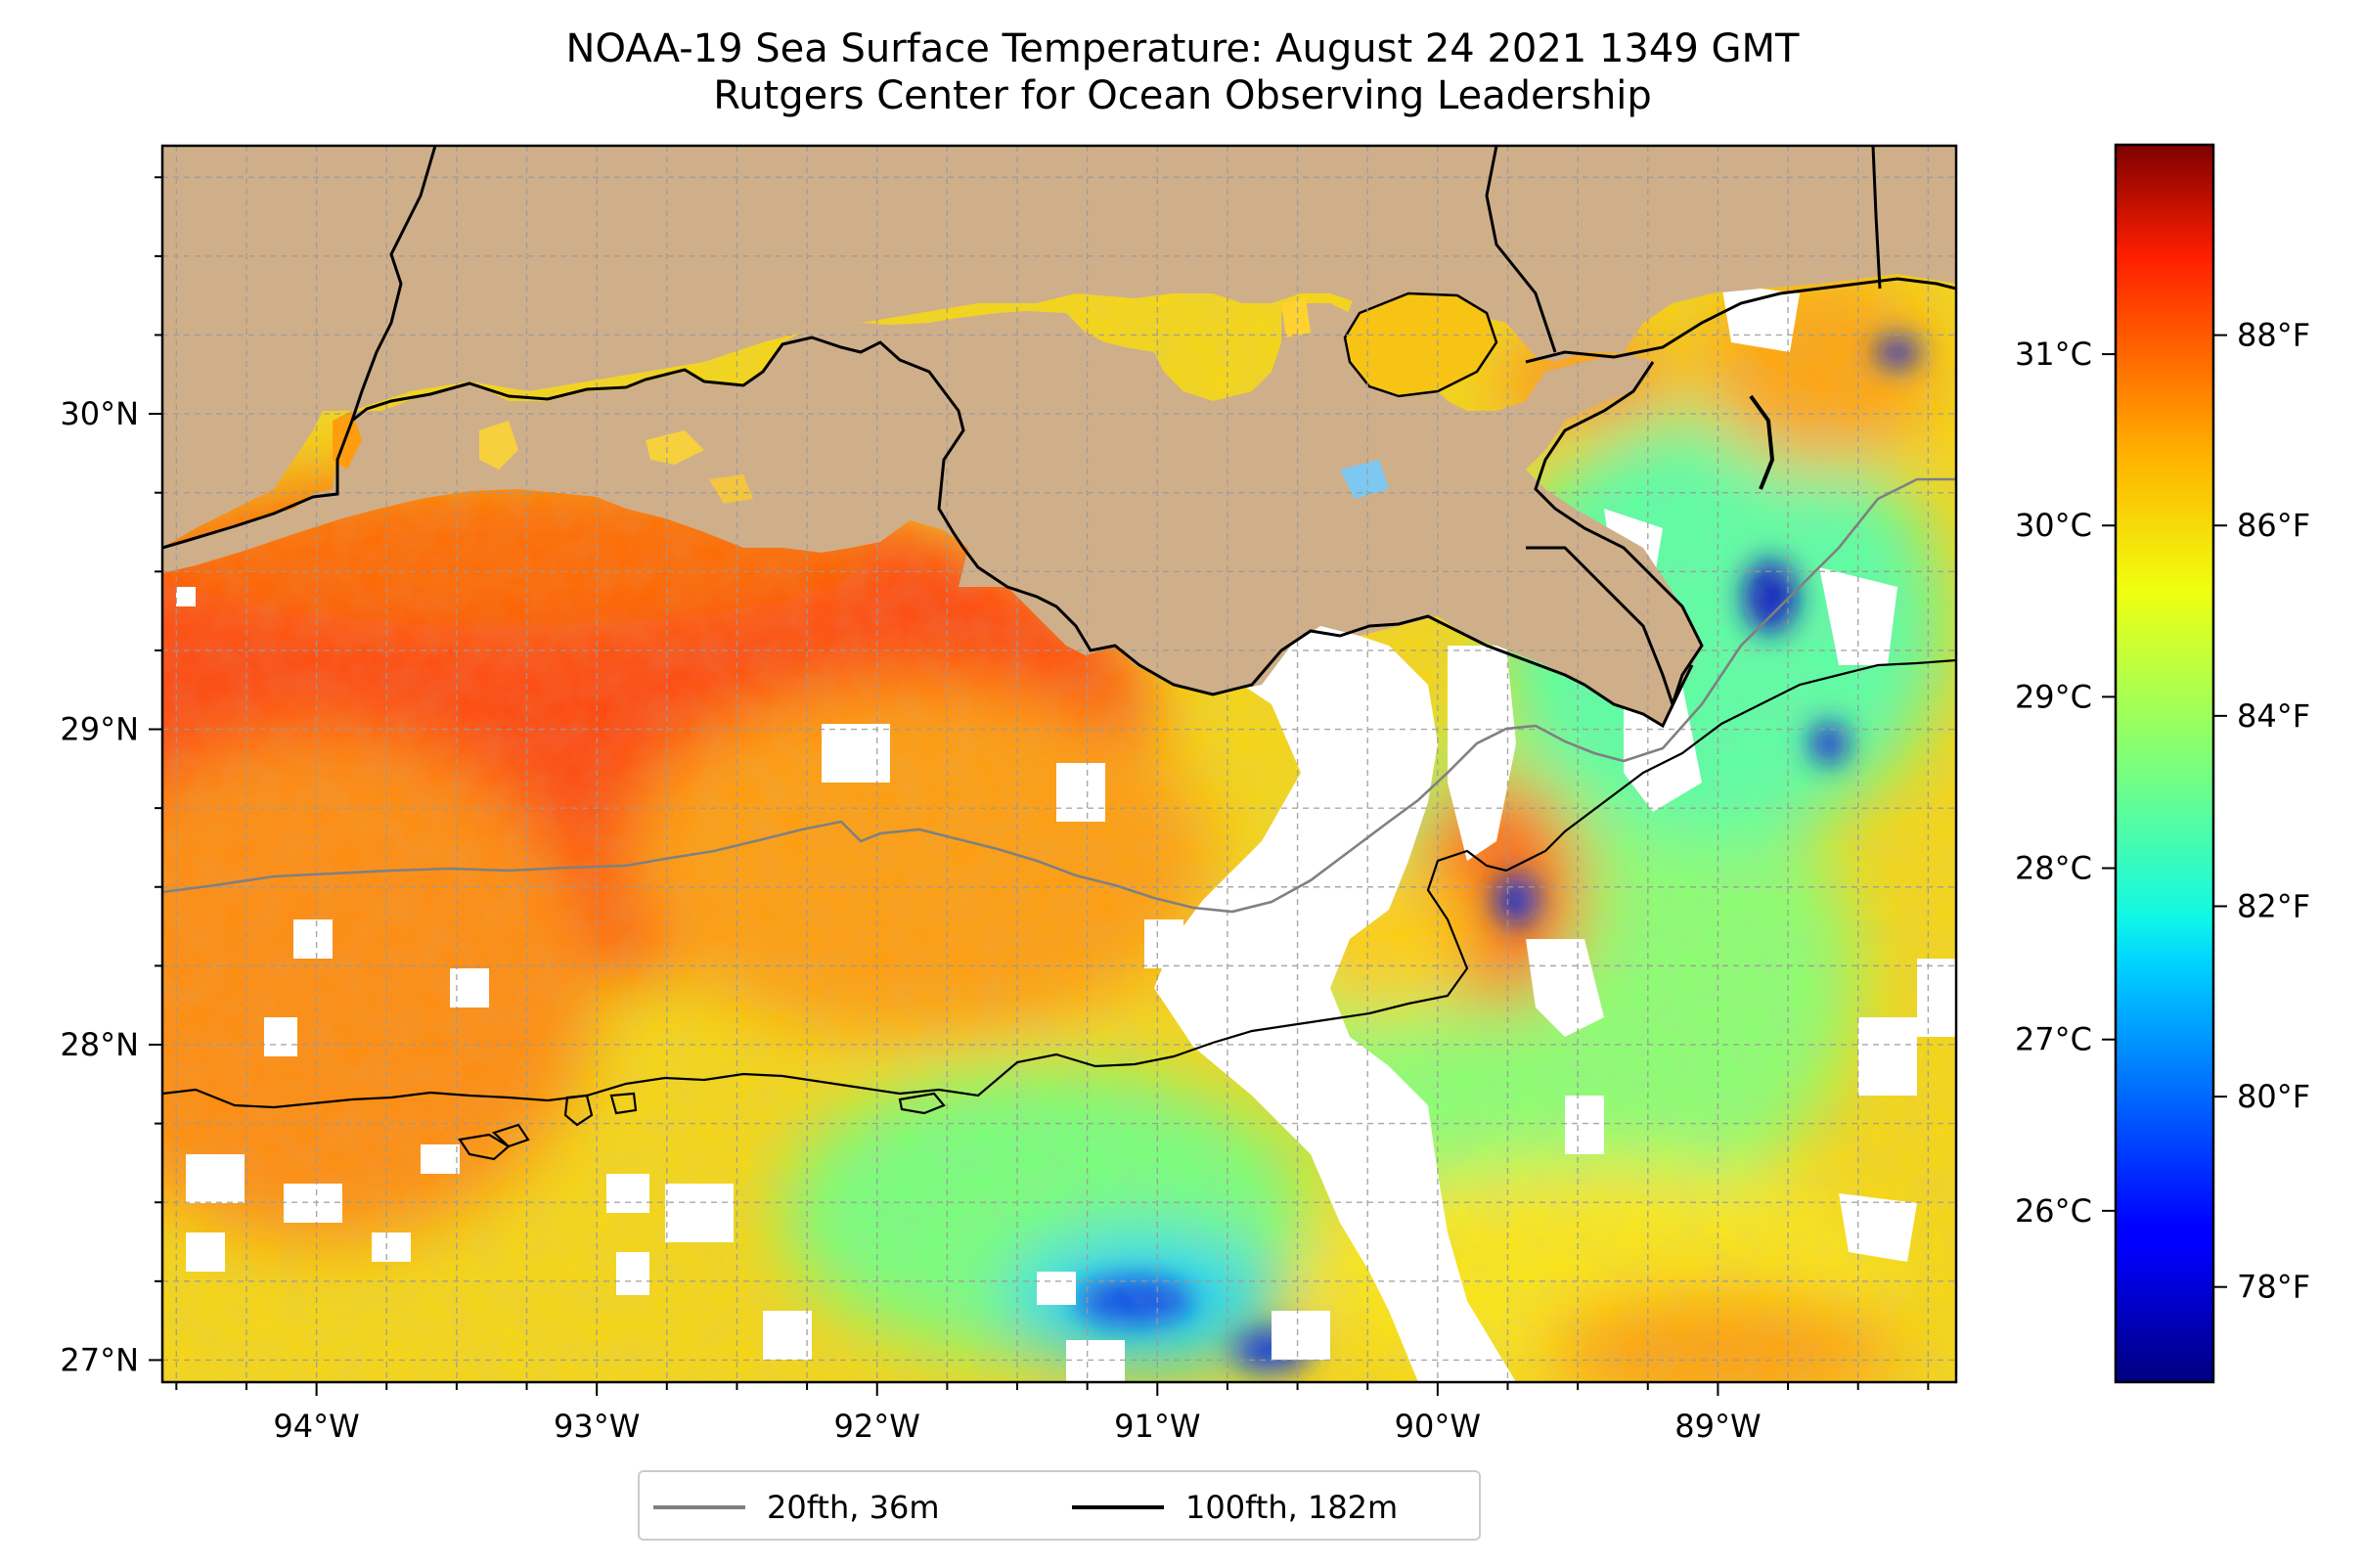 Image resolution: width=2365 pixels, height=1568 pixels. Describe the element at coordinates (99, 729) in the screenshot. I see `lat-tick-label: 29°N` at that location.